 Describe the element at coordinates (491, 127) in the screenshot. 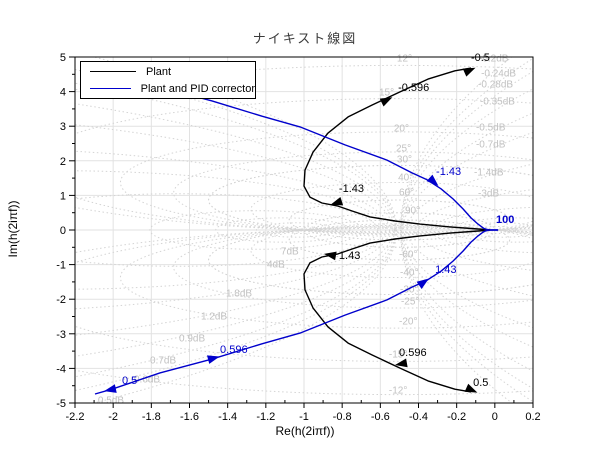

I see `grid-label: -0.5dB` at that location.